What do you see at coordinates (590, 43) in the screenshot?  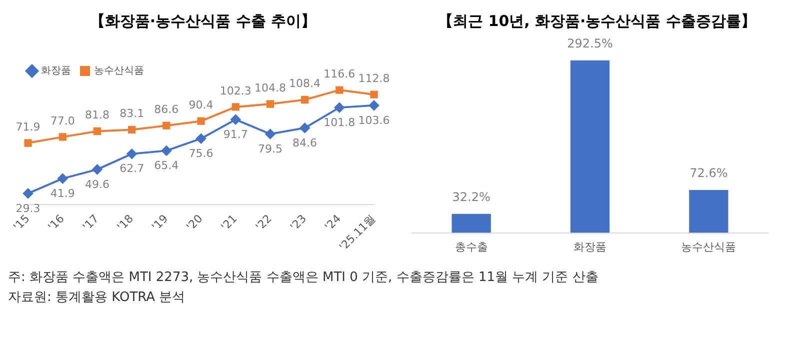 I see `data-label: 292.5%` at bounding box center [590, 43].